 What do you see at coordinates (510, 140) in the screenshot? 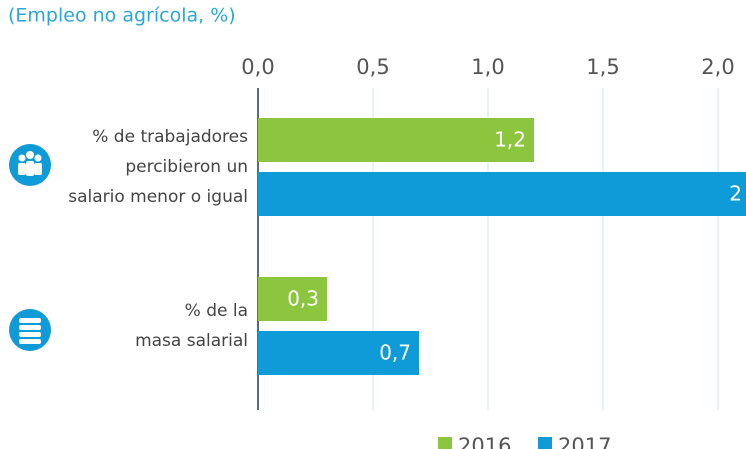
I see `value-label: 1,2` at bounding box center [510, 140].